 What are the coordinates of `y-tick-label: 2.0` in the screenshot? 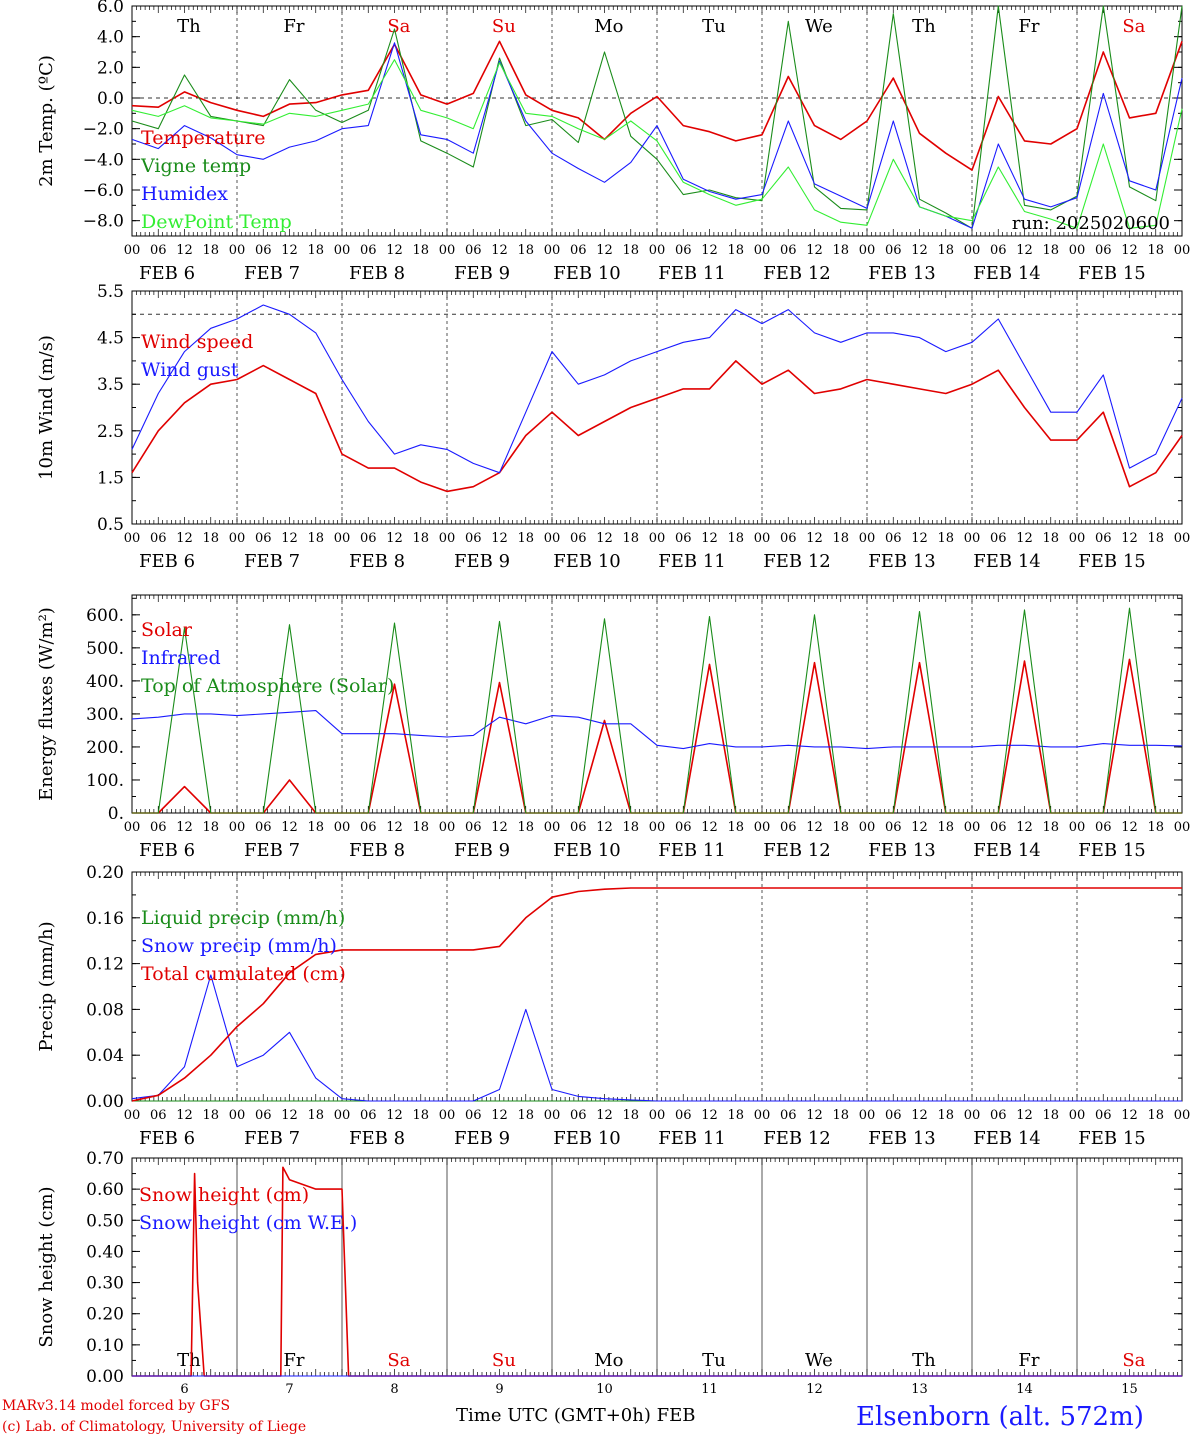 It's located at (110, 68).